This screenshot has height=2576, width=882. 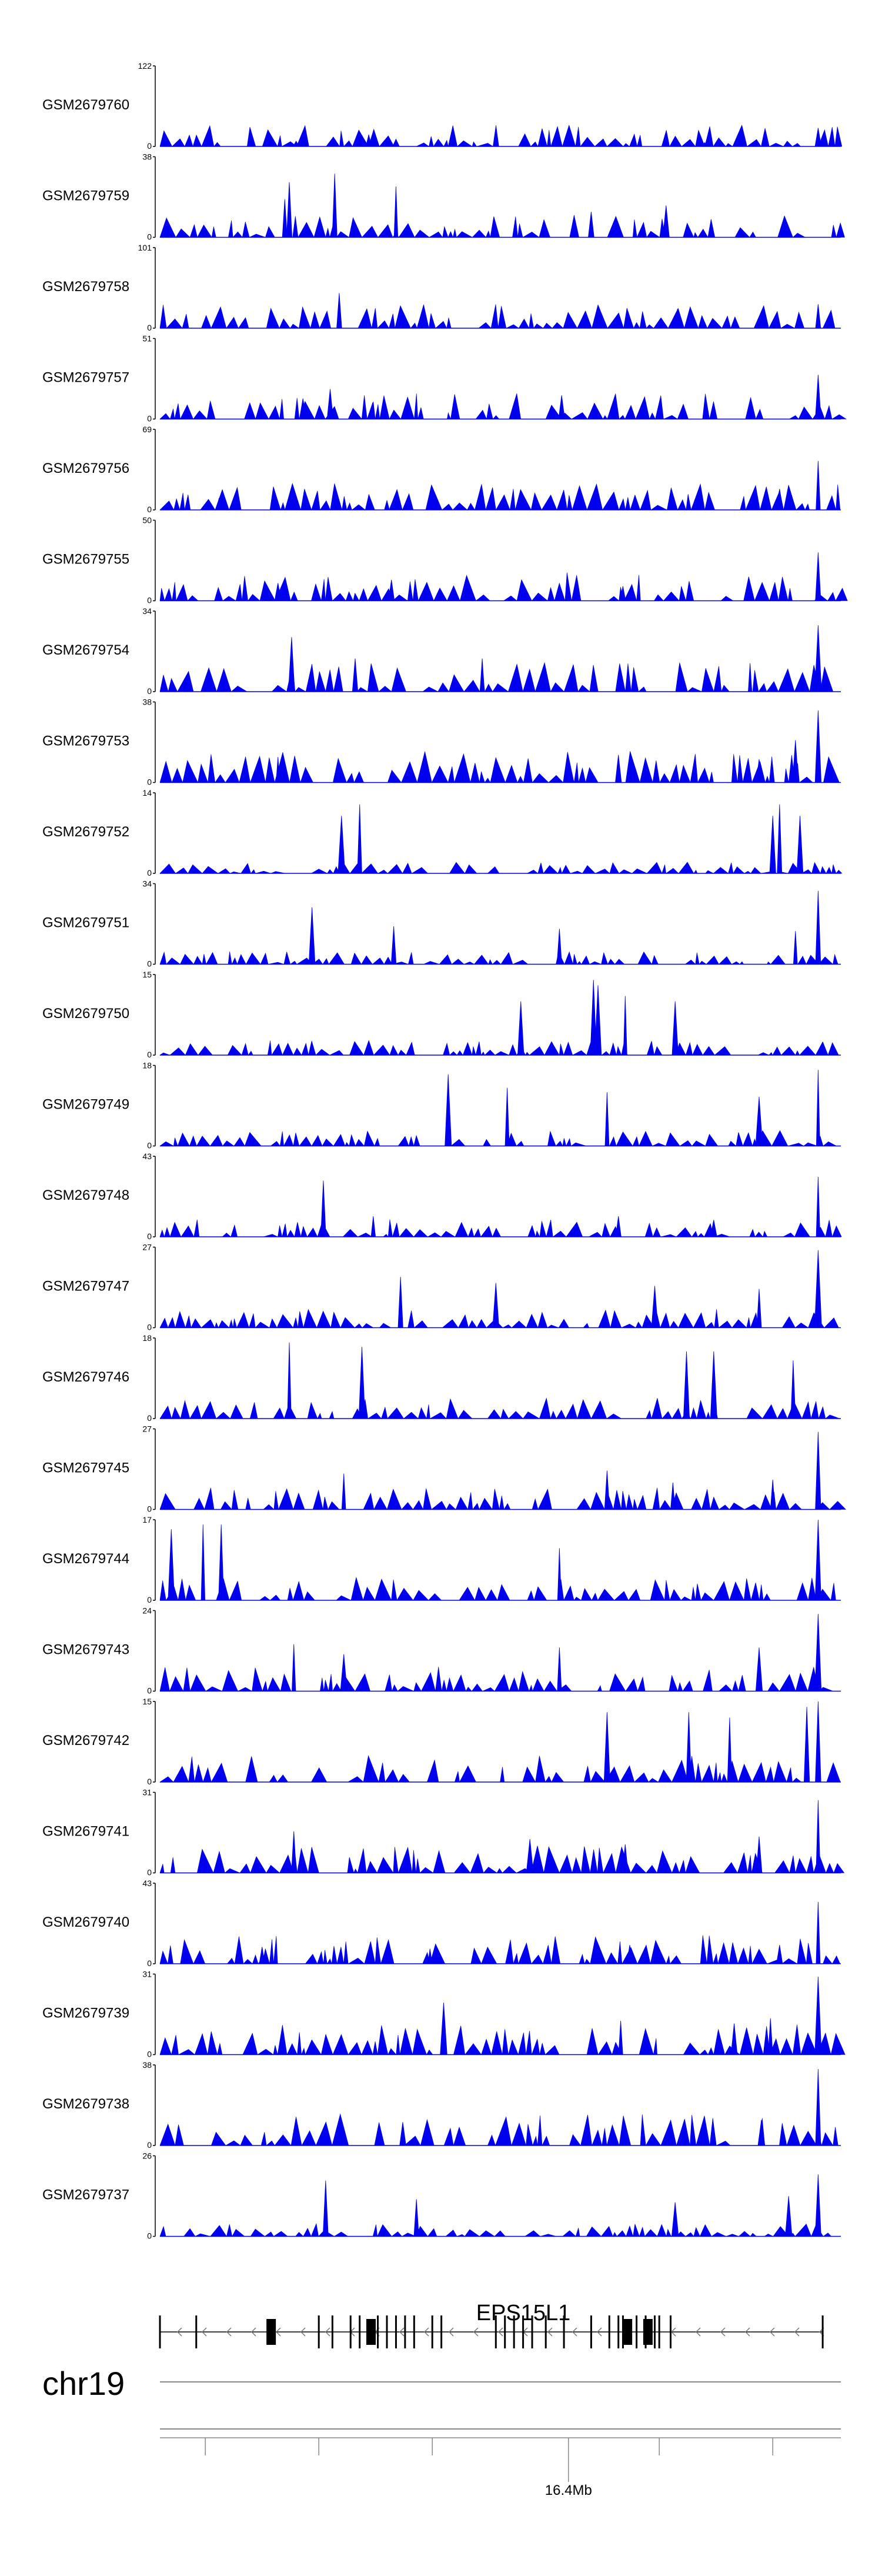 I want to click on y-max-label: 27, so click(x=147, y=1429).